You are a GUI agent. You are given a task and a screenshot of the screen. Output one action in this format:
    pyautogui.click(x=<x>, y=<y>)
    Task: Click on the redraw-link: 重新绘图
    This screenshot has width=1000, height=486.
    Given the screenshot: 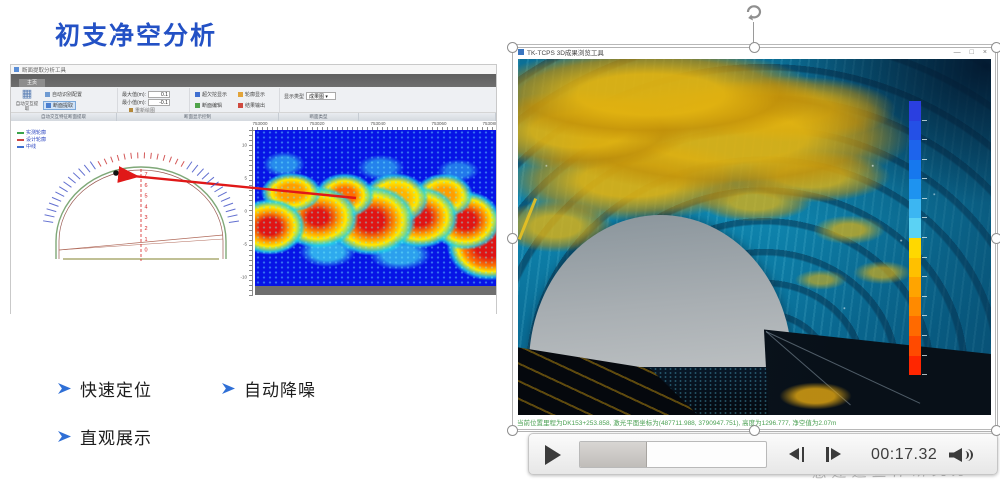 What is the action you would take?
    pyautogui.click(x=142, y=110)
    